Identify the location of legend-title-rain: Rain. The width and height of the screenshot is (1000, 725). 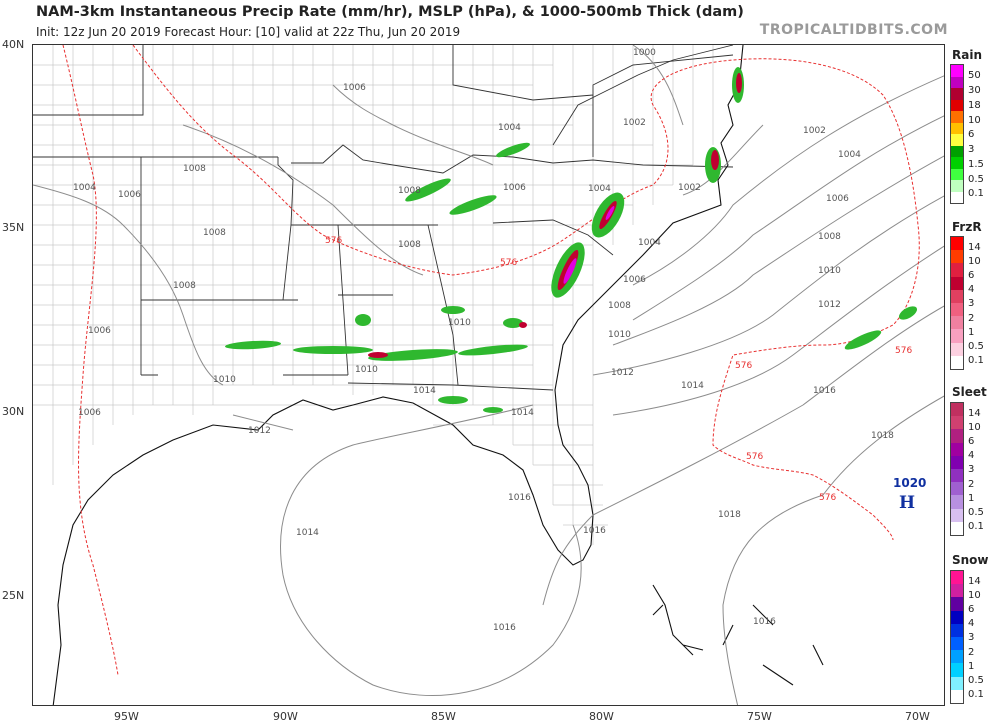
(967, 55).